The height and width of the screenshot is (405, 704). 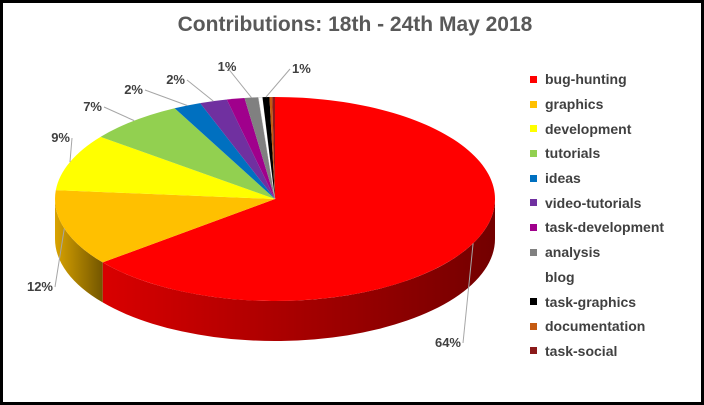 What do you see at coordinates (278, 83) in the screenshot?
I see `leader-line-task-graphics` at bounding box center [278, 83].